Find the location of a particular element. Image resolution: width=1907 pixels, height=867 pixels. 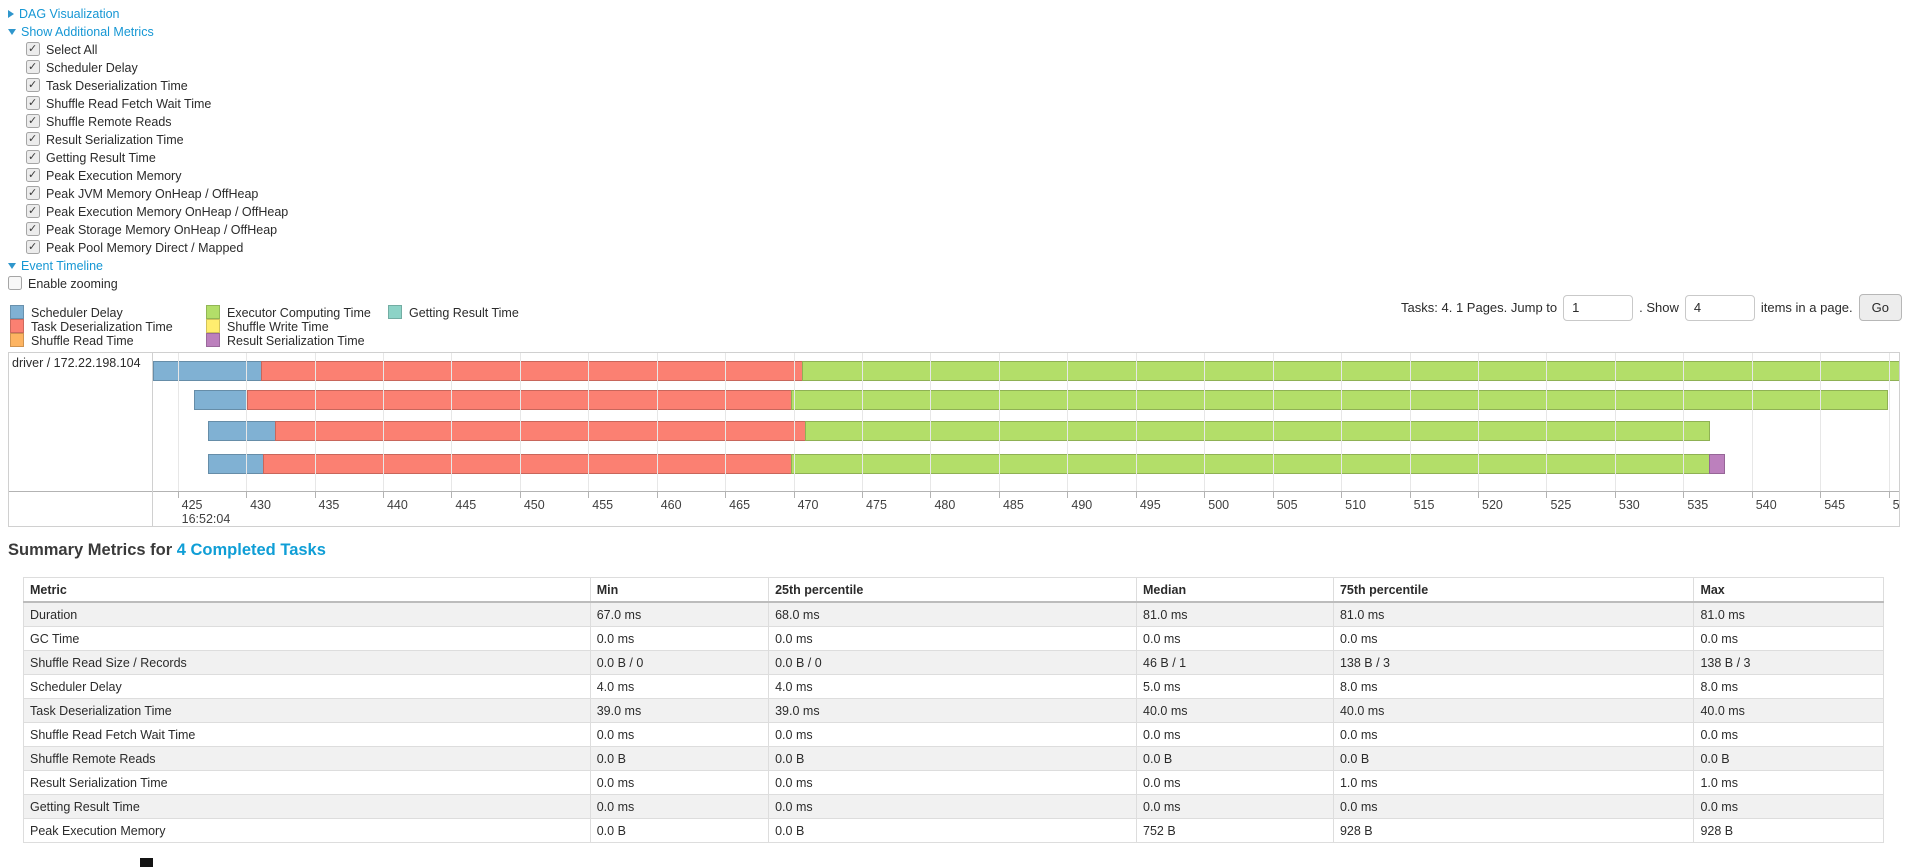

show-additional-metrics-label: Show Additional Metrics is located at coordinates (87, 32).